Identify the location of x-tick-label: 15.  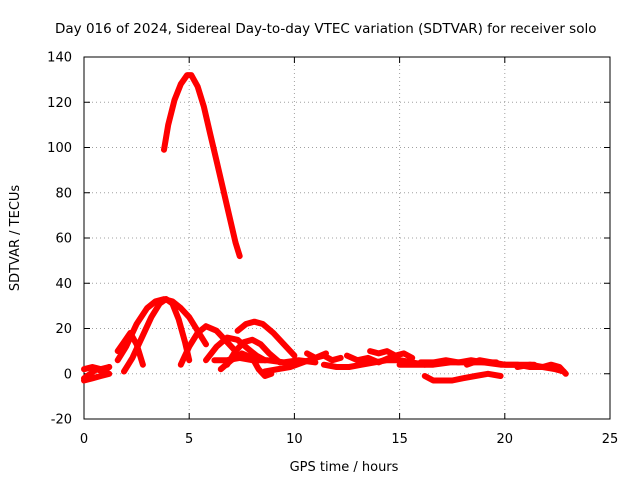
(399, 439).